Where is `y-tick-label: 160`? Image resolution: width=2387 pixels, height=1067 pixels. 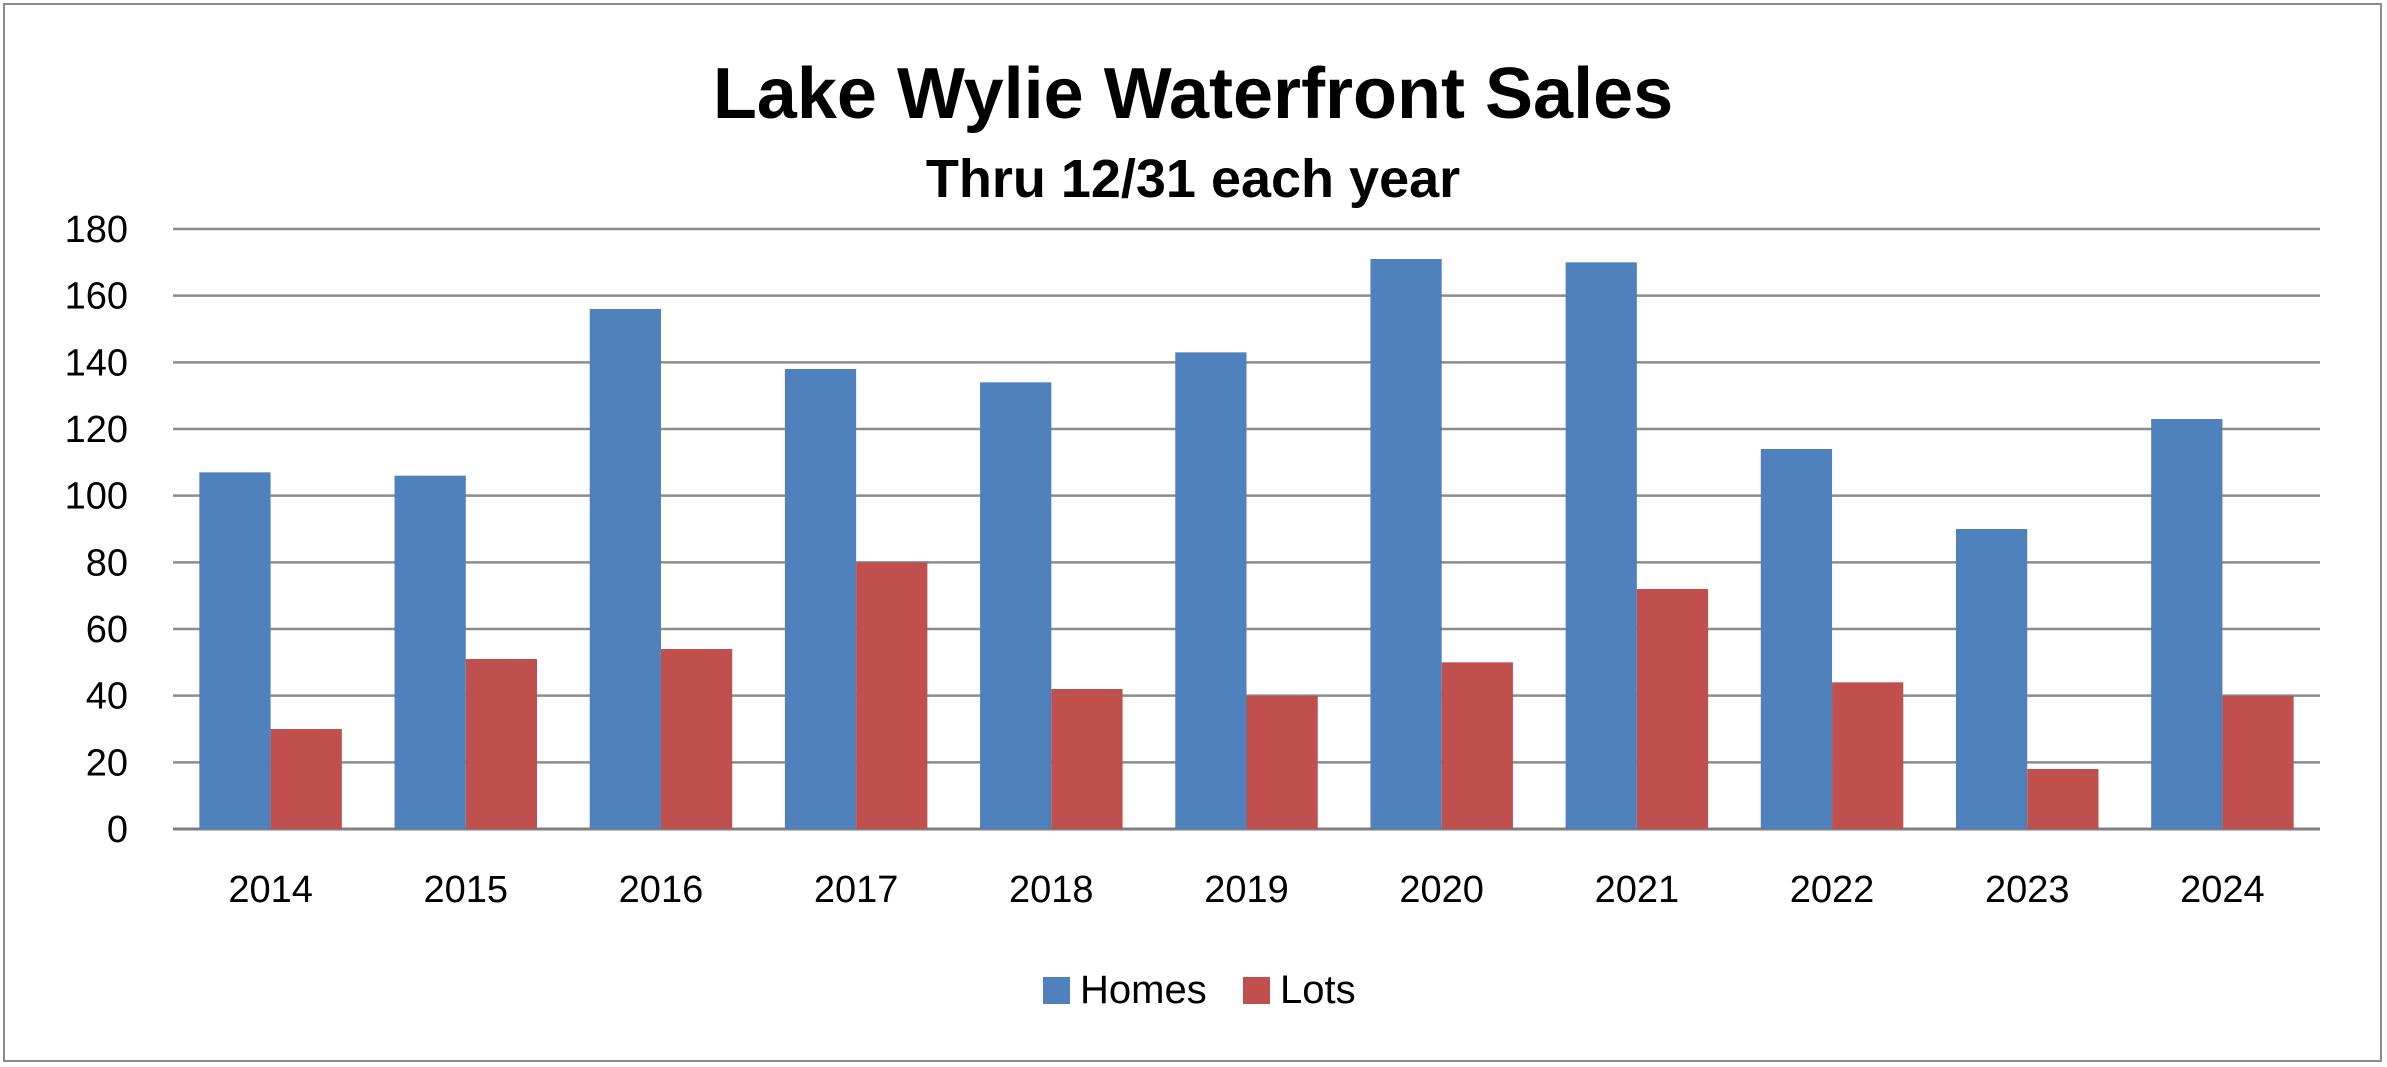
y-tick-label: 160 is located at coordinates (96, 297).